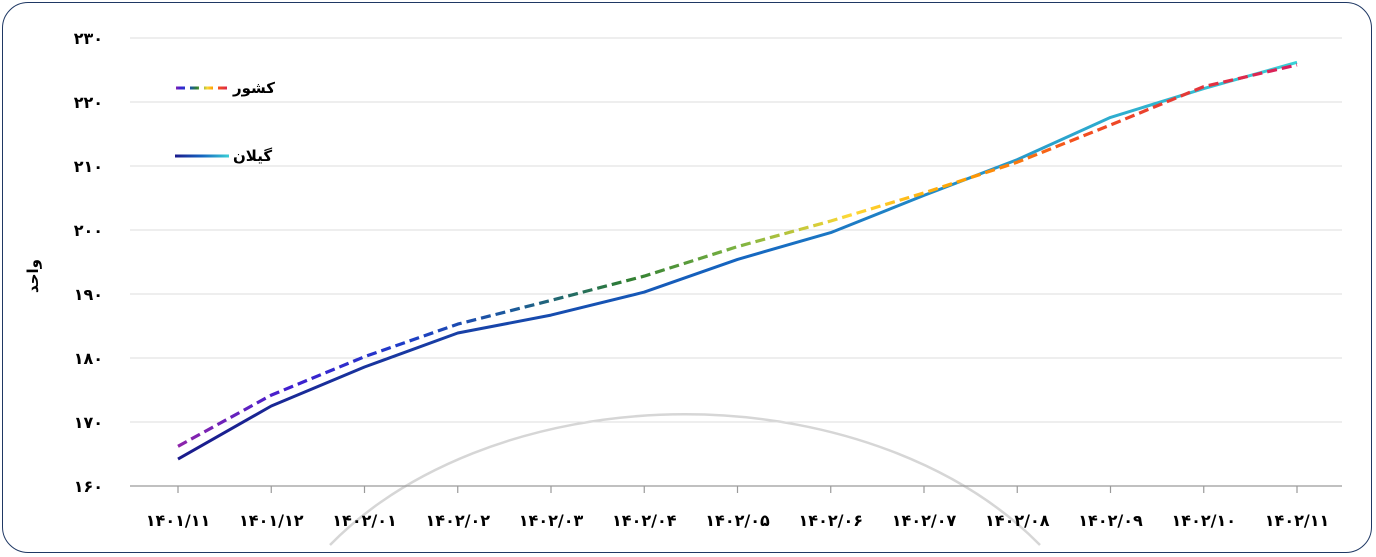 This screenshot has height=557, width=1376. What do you see at coordinates (88, 486) in the screenshot?
I see `y-tick-label: ۱۶۰` at bounding box center [88, 486].